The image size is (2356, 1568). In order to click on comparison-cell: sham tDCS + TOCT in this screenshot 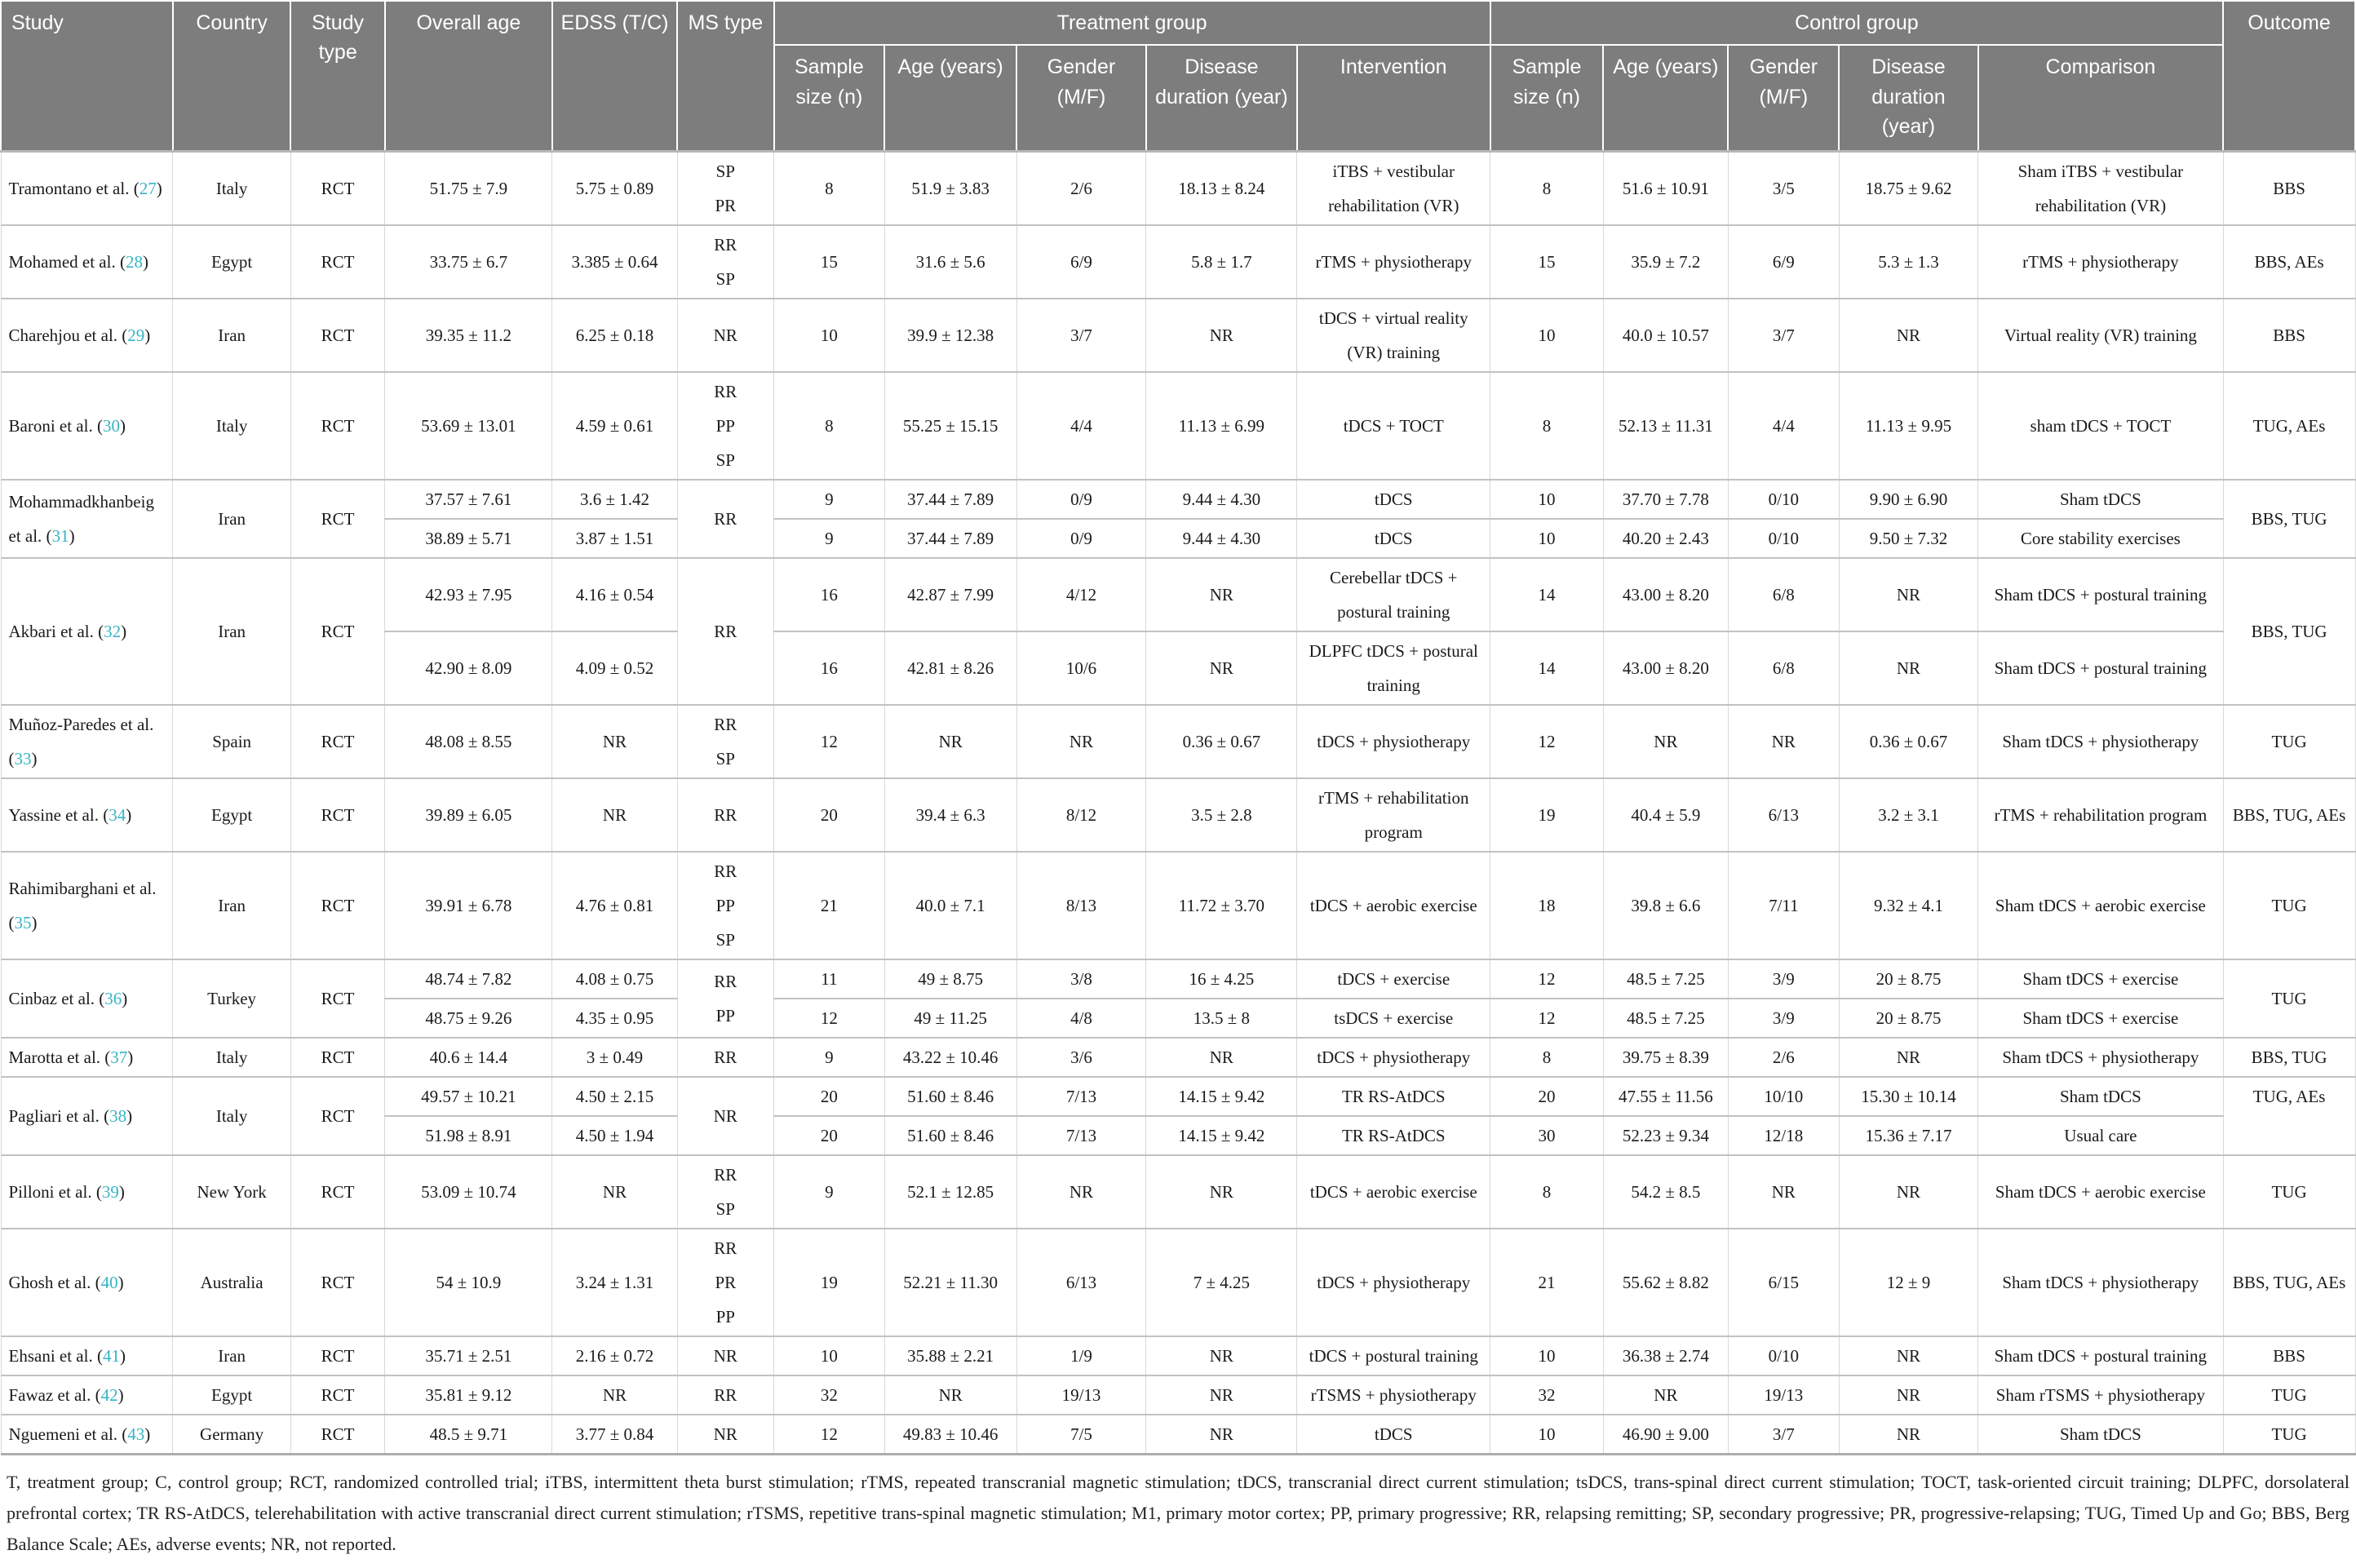, I will do `click(2100, 426)`.